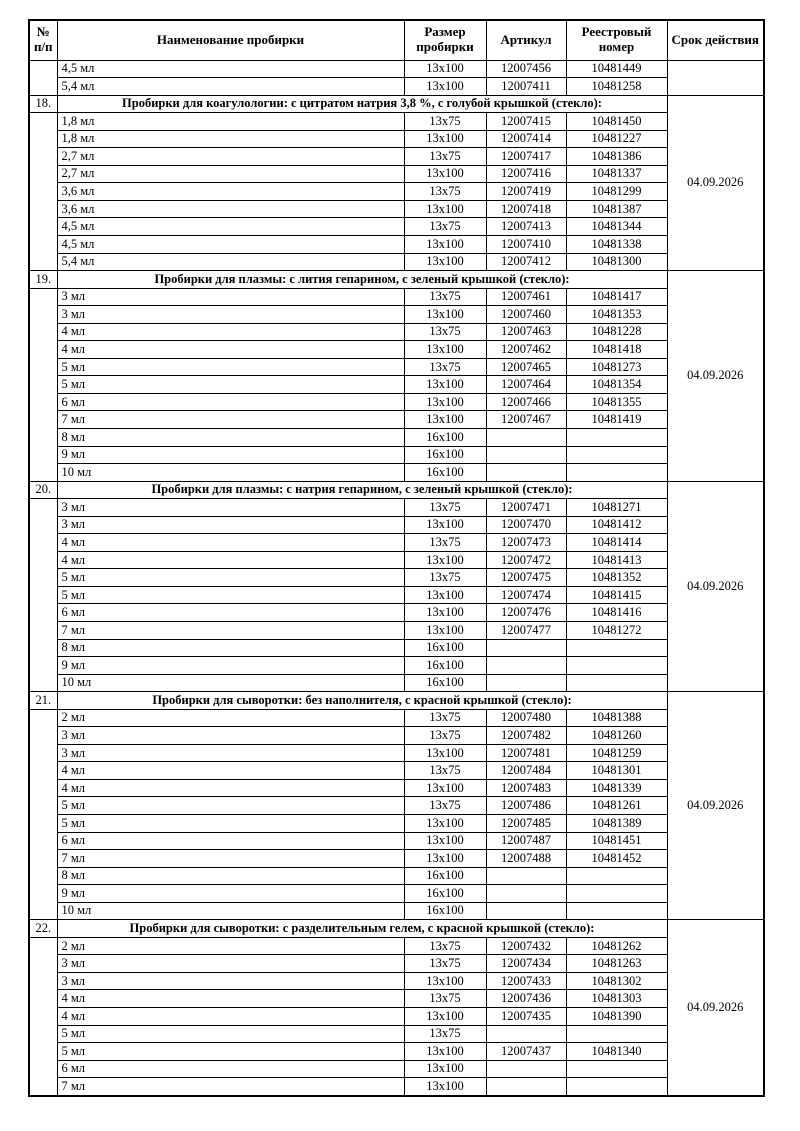  Describe the element at coordinates (43, 490) in the screenshot. I see `section-number: 20.` at that location.